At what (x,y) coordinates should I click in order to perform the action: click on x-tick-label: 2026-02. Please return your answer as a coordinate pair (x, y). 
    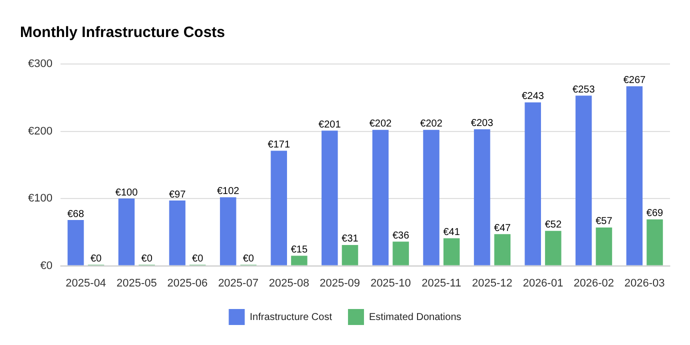
    Looking at the image, I should click on (594, 283).